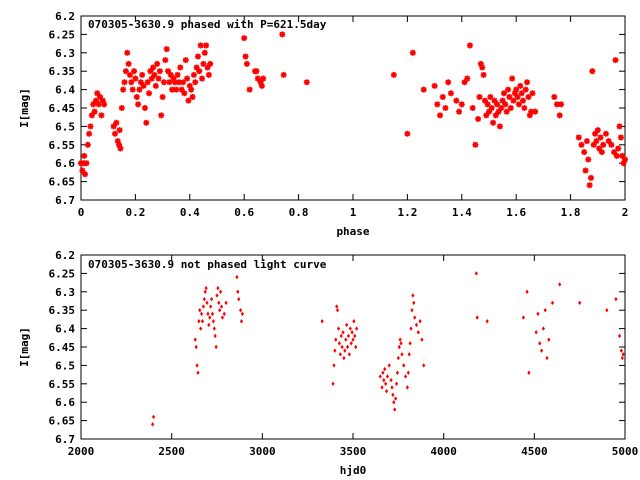 This screenshot has width=640, height=480. What do you see at coordinates (443, 451) in the screenshot?
I see `x-tick-label: 4000` at bounding box center [443, 451].